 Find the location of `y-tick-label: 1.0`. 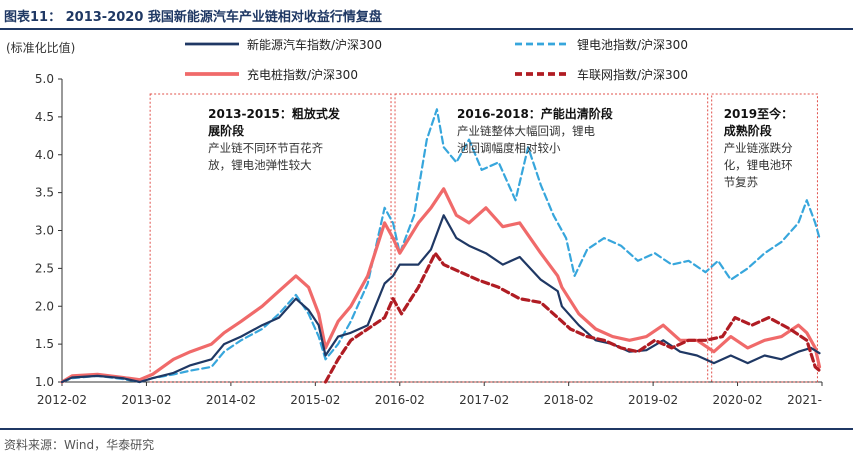

y-tick-label: 1.0 is located at coordinates (44, 382).